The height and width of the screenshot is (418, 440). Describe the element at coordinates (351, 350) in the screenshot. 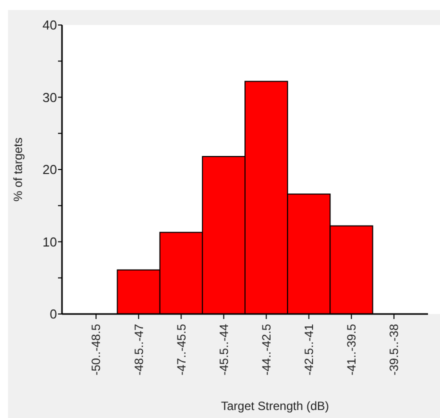

I see `x-tick-label: -41..-39.5` at that location.